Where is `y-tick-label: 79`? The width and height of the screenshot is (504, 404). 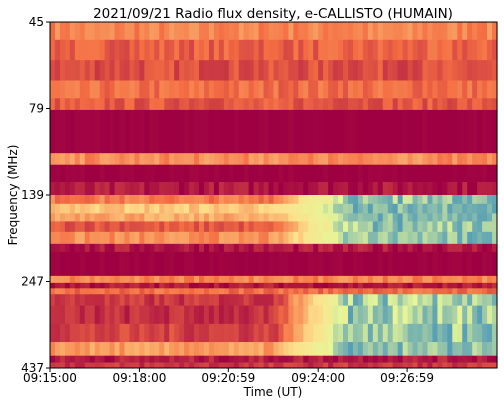 y-tick-label: 79 is located at coordinates (36, 109).